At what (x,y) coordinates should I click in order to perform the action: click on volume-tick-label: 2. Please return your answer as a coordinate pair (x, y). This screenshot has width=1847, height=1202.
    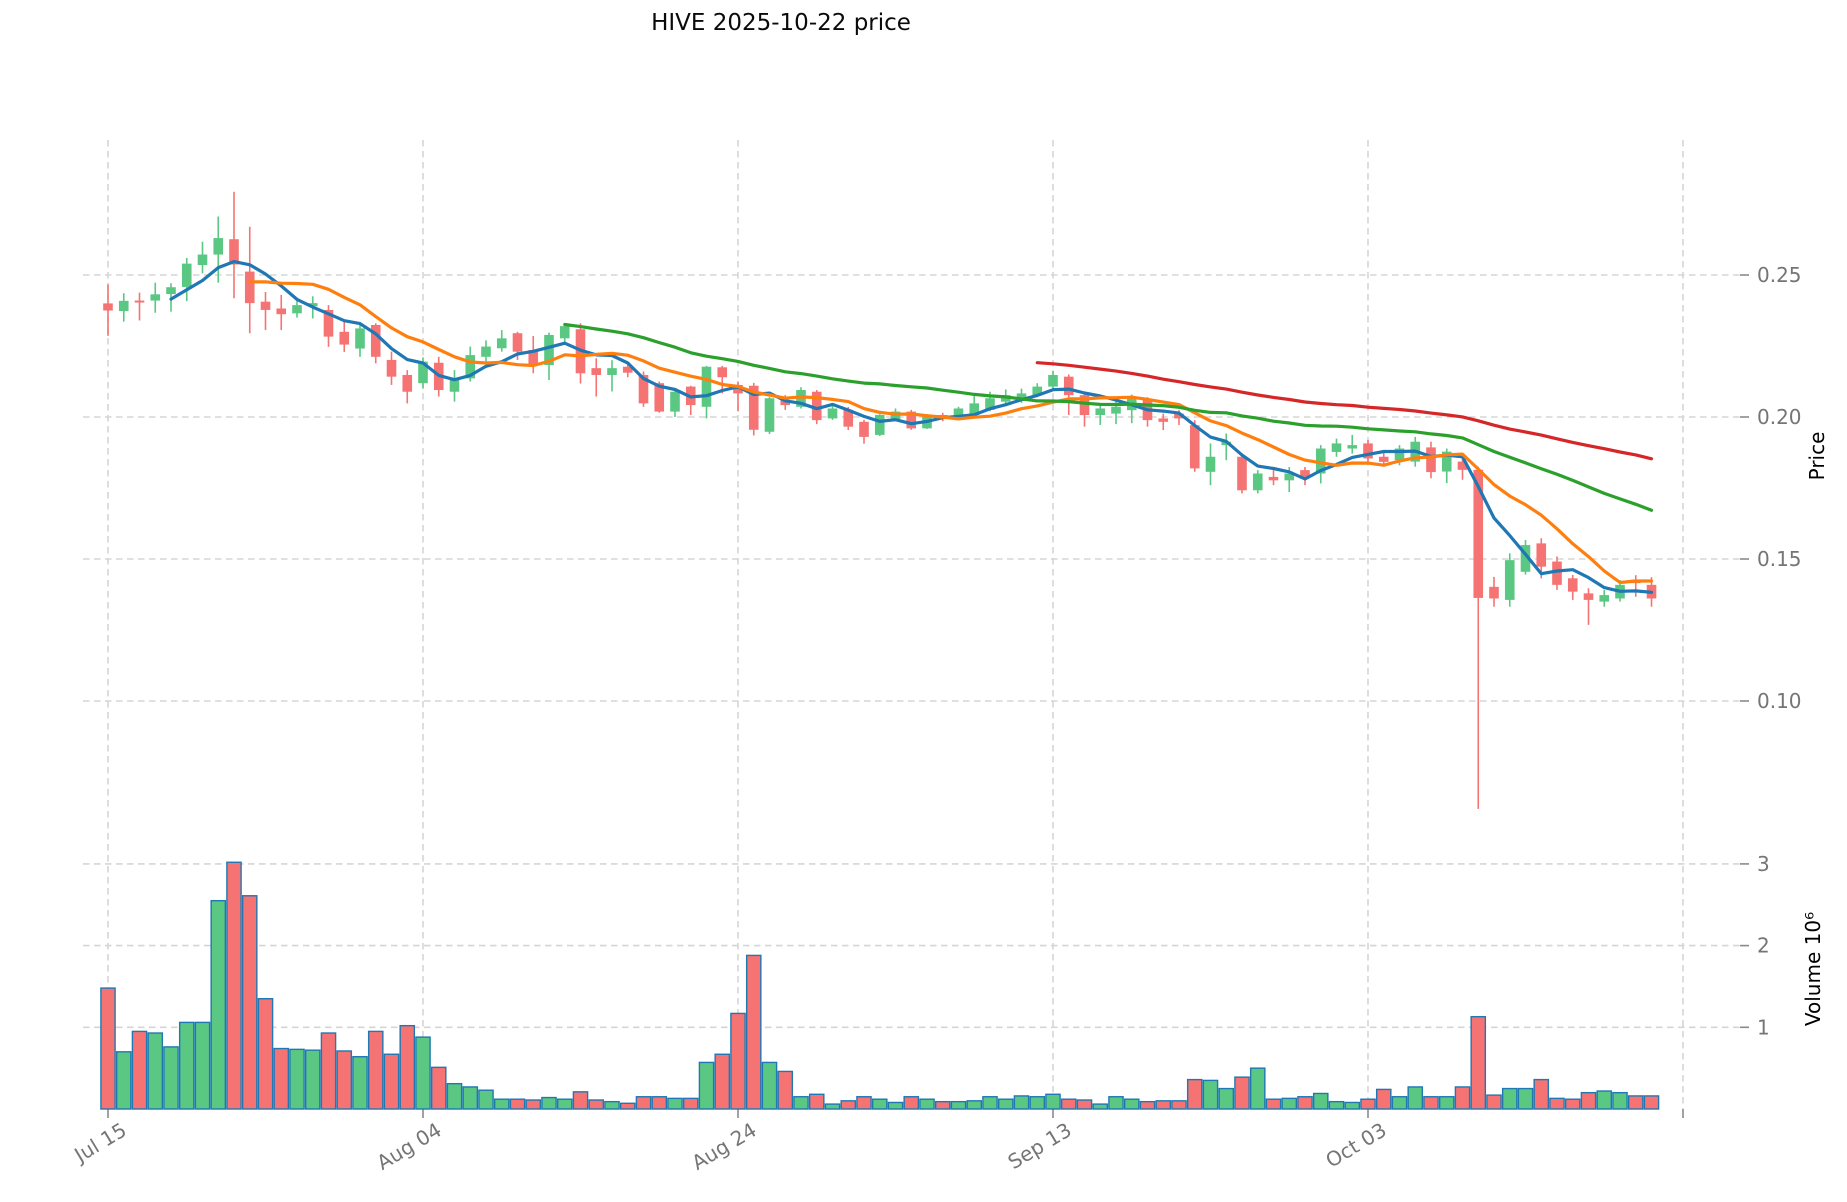
    Looking at the image, I should click on (1763, 946).